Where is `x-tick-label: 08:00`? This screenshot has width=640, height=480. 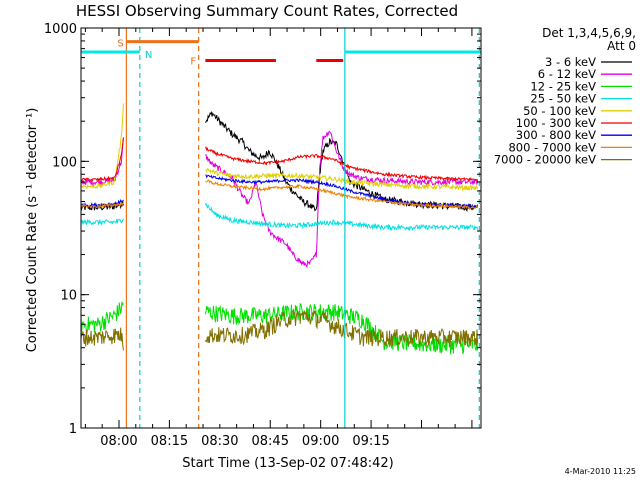 x-tick-label: 08:00 is located at coordinates (118, 441).